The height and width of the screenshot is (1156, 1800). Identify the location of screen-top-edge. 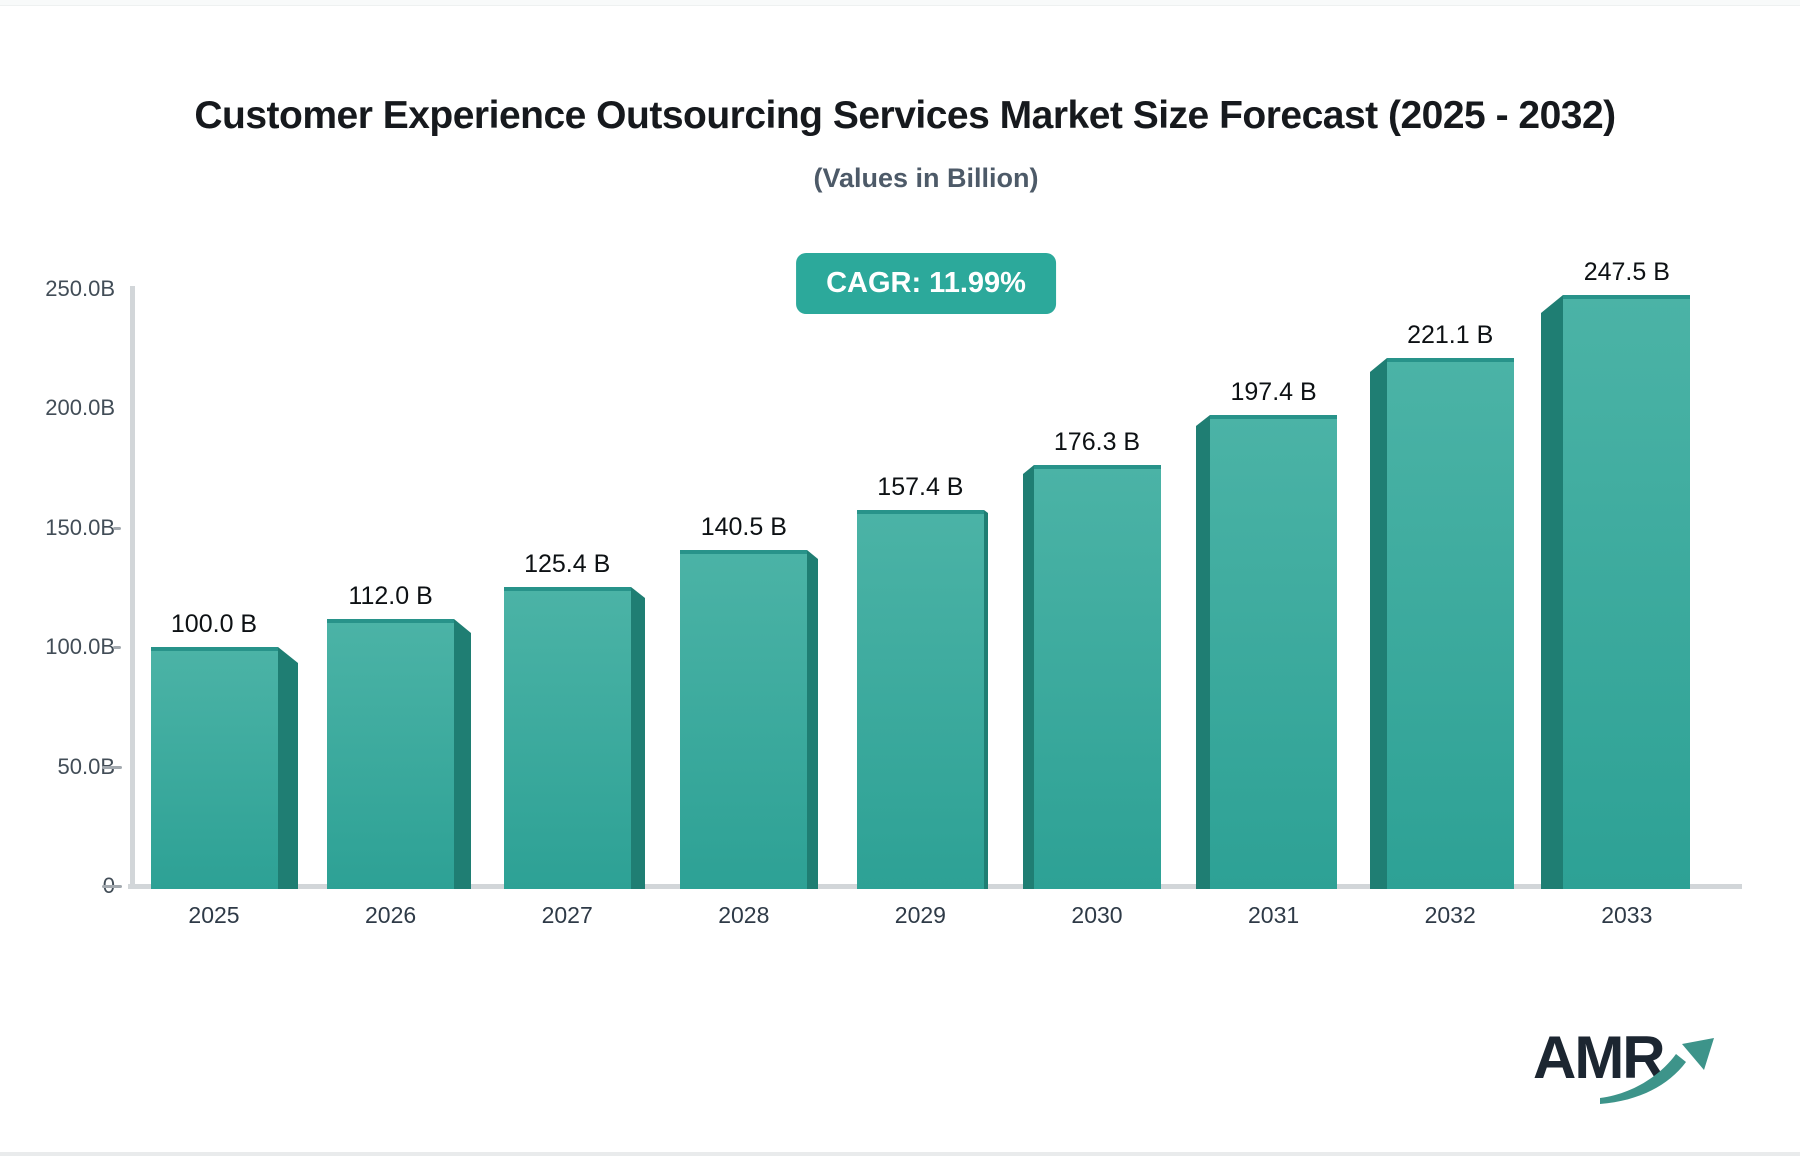
(900, 3).